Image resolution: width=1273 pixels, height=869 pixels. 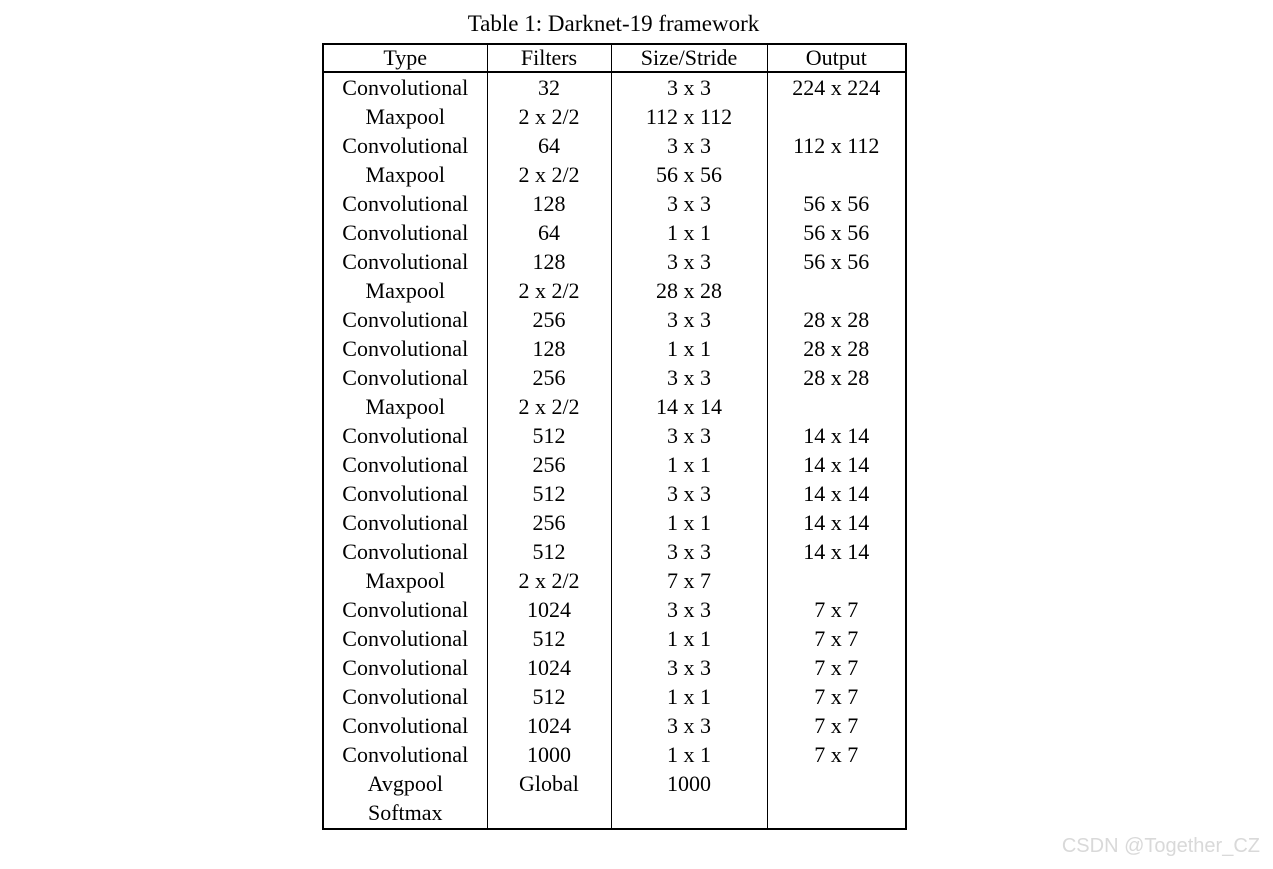 I want to click on table-row: Softmax, so click(x=614, y=813).